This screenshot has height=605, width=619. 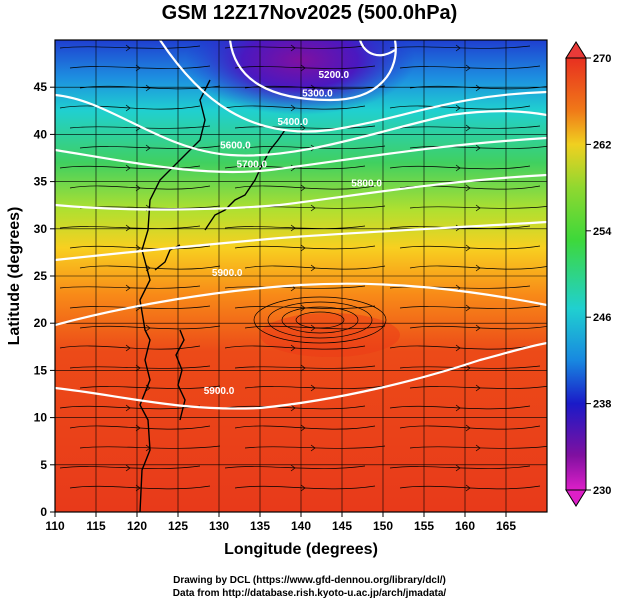 What do you see at coordinates (41, 370) in the screenshot?
I see `y-tick-label: 15` at bounding box center [41, 370].